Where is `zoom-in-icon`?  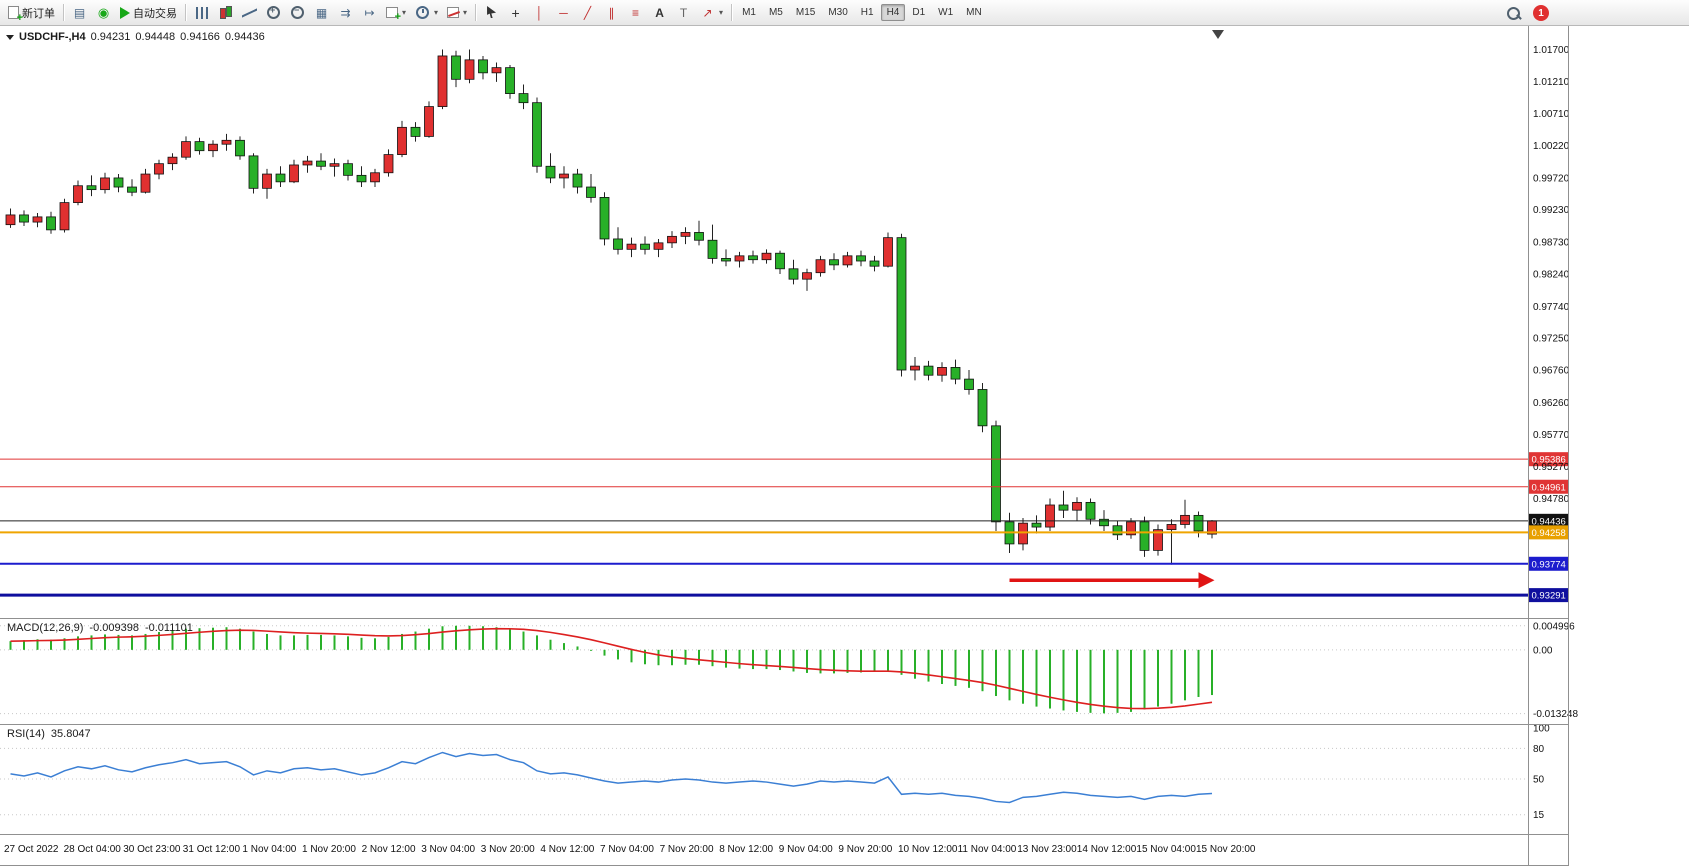
zoom-in-icon is located at coordinates (273, 12).